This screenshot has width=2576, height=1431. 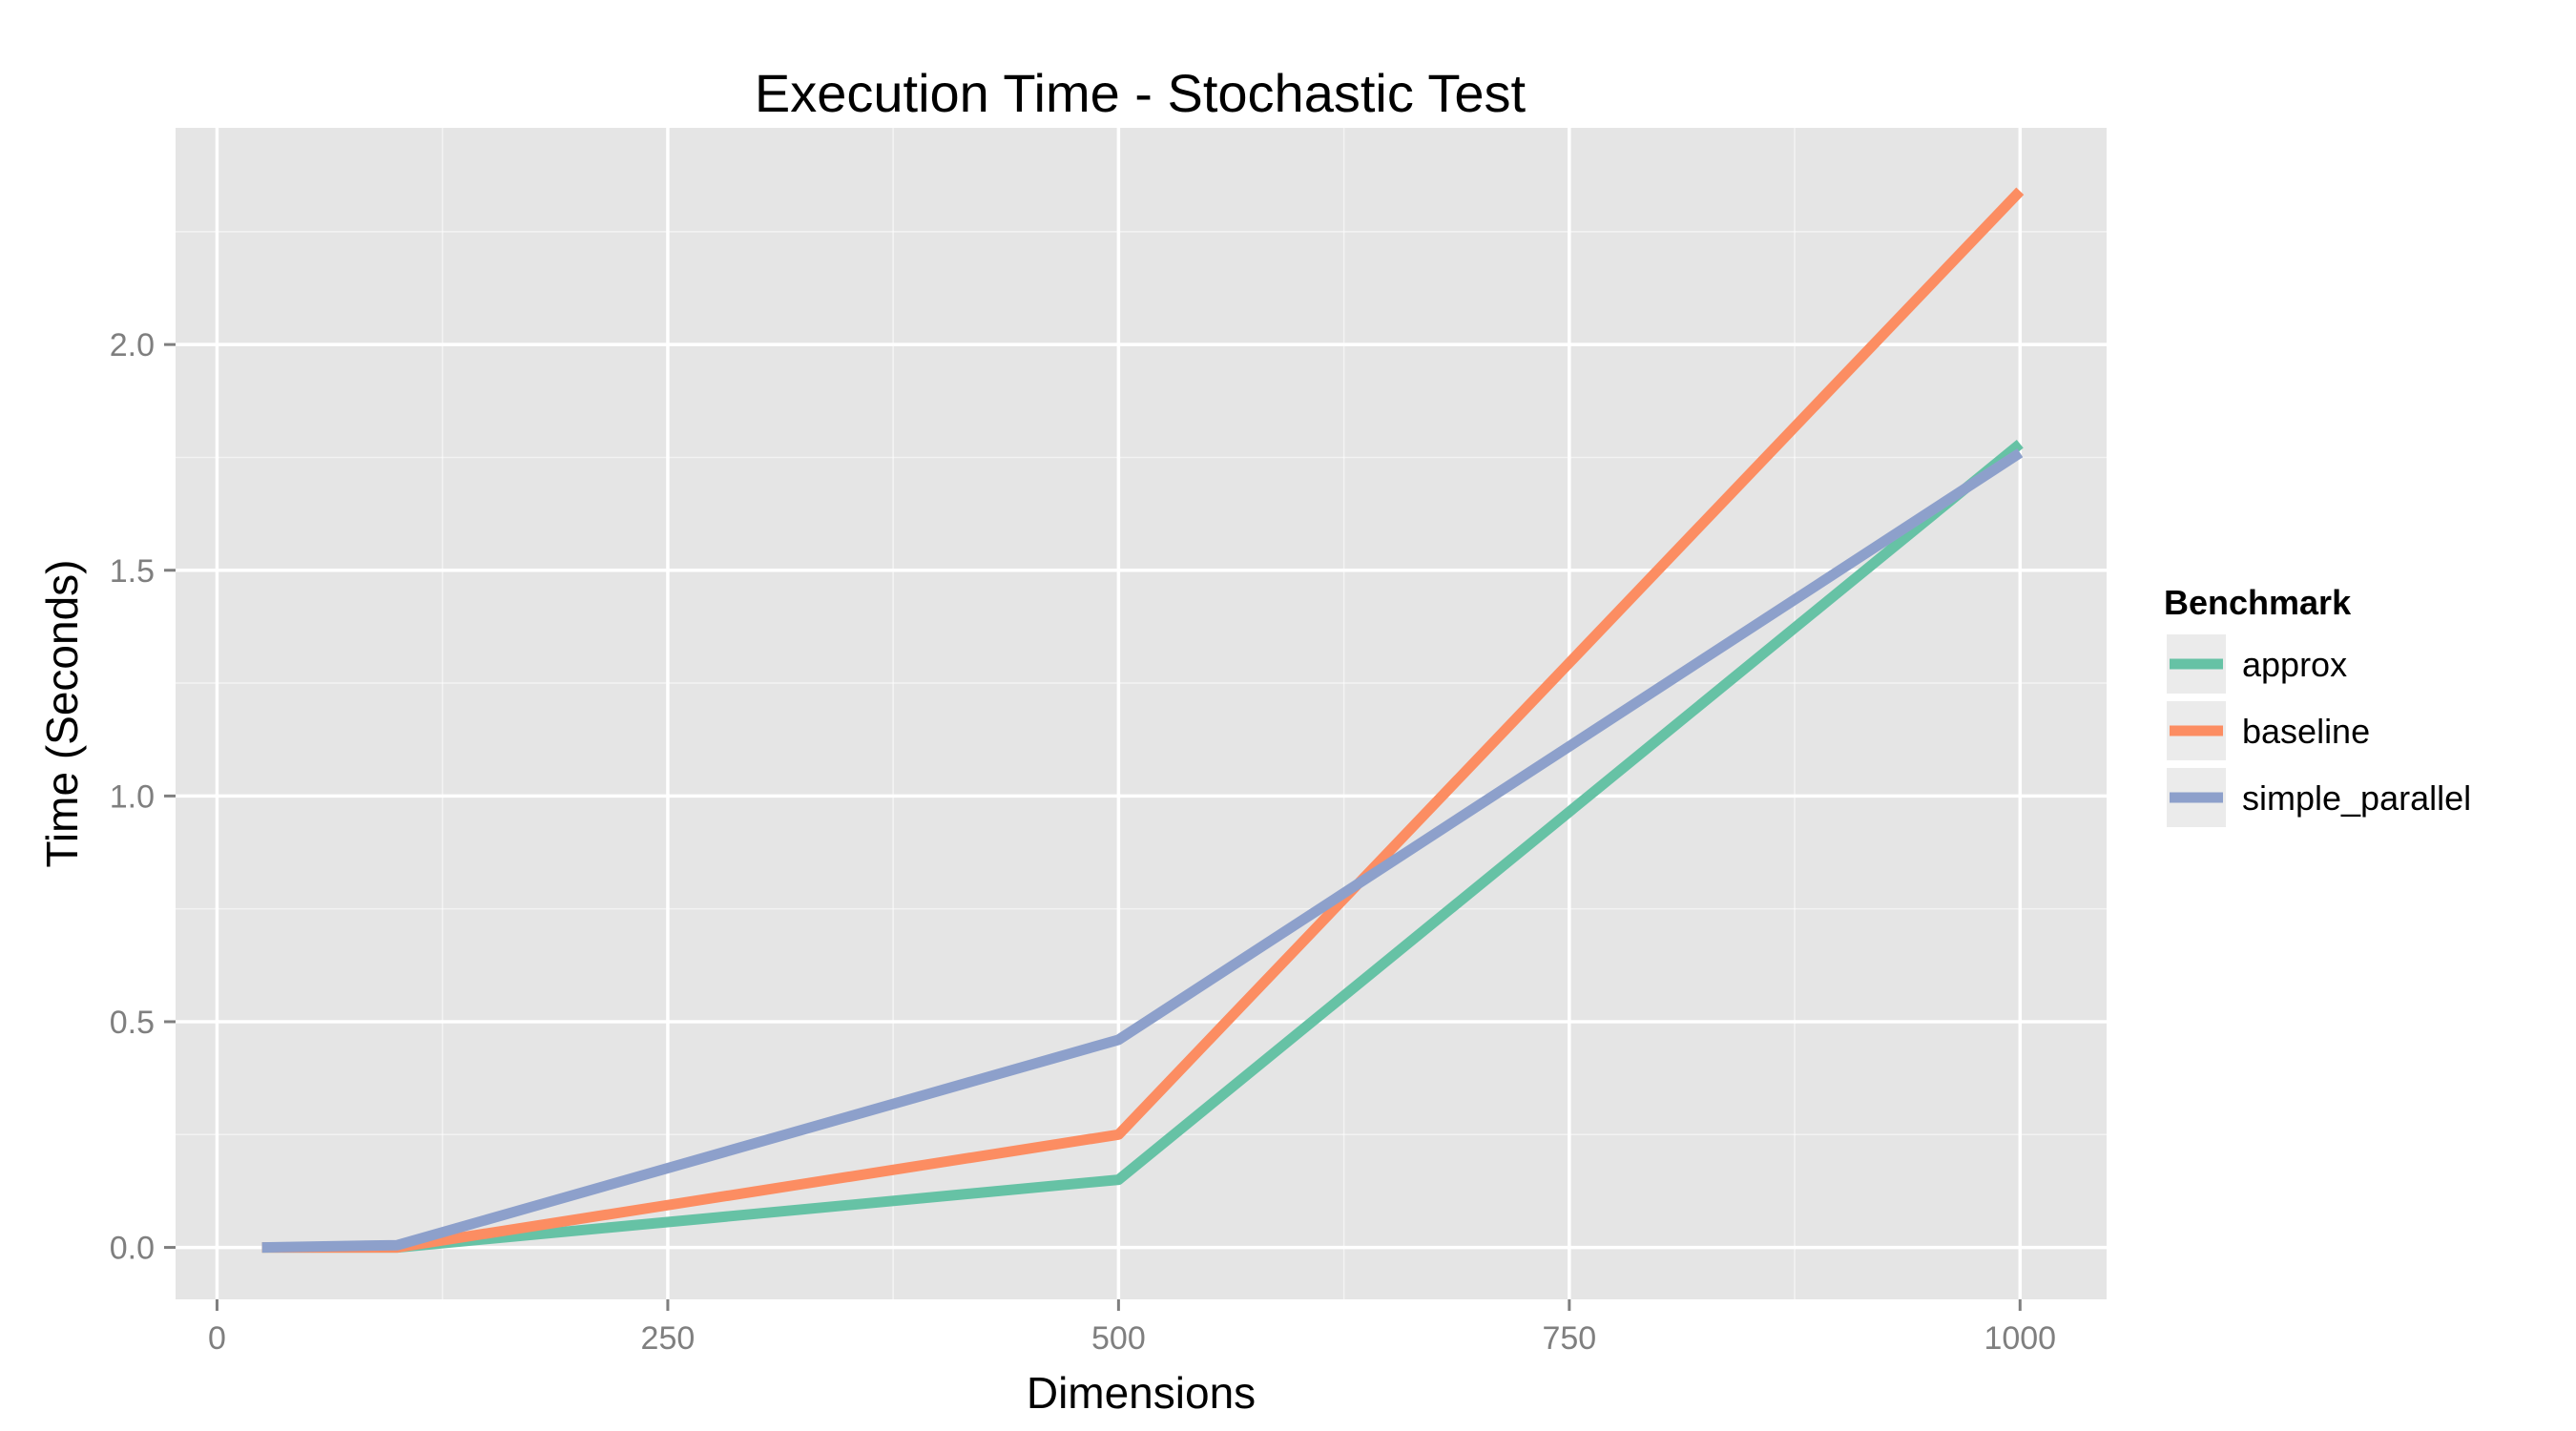 What do you see at coordinates (217, 1338) in the screenshot?
I see `x-tick-label: 0` at bounding box center [217, 1338].